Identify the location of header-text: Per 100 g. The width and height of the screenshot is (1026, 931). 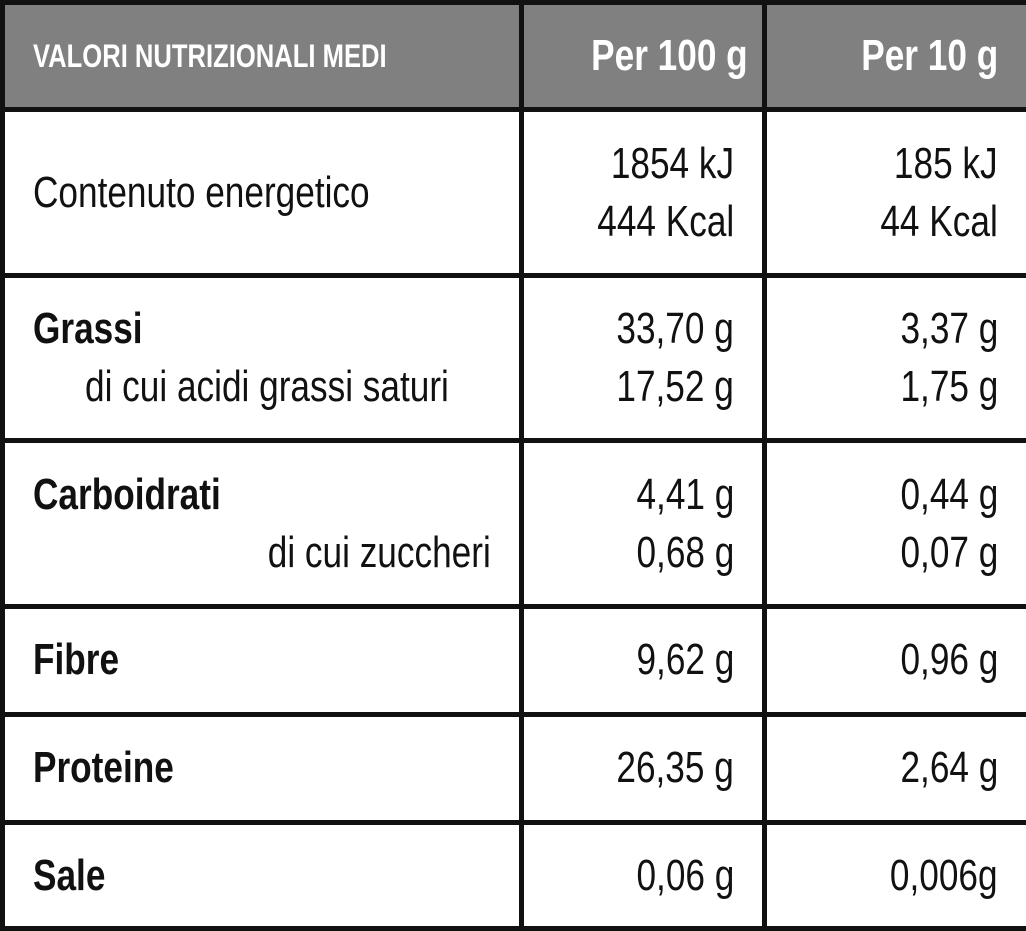
(669, 55).